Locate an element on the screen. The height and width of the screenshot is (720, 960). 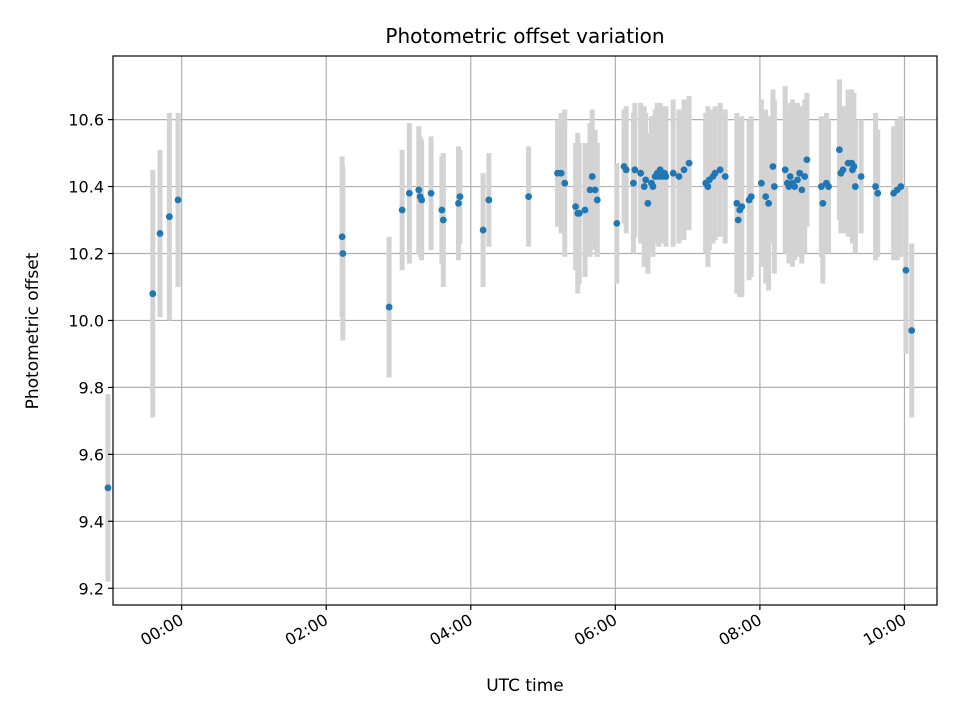
y-tick-label: 9.8 is located at coordinates (91, 387).